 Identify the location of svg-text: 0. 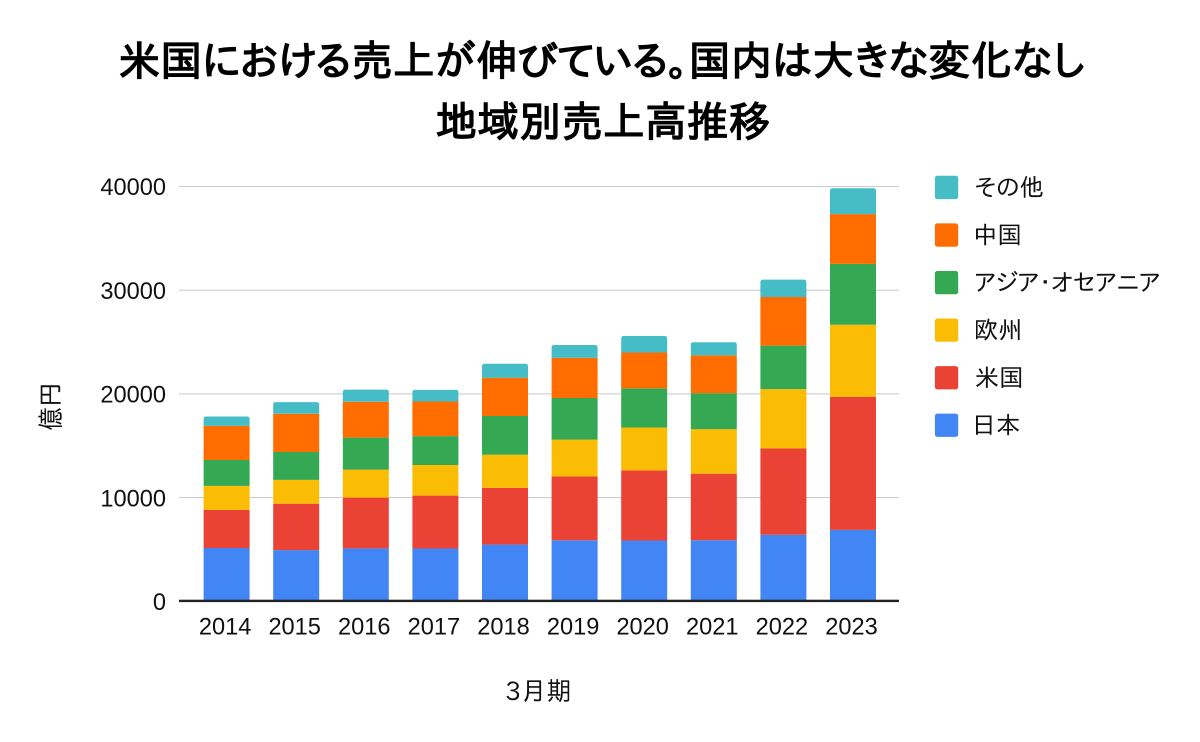
(159, 603).